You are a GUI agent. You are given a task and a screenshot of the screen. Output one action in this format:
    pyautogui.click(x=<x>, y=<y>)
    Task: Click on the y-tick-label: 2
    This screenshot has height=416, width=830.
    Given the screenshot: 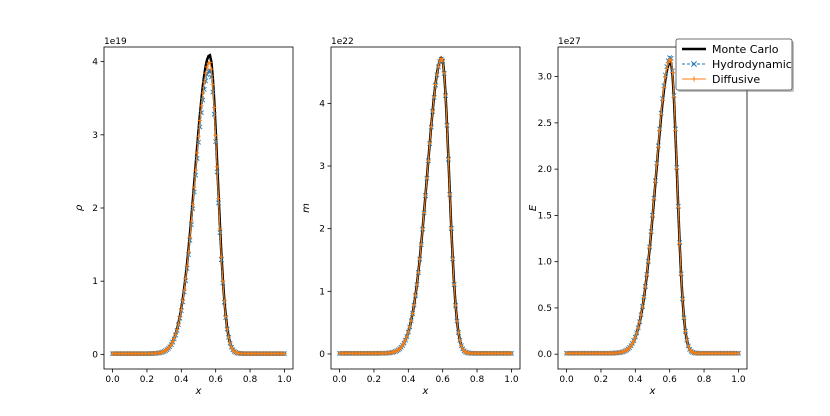 What is the action you would take?
    pyautogui.click(x=322, y=230)
    